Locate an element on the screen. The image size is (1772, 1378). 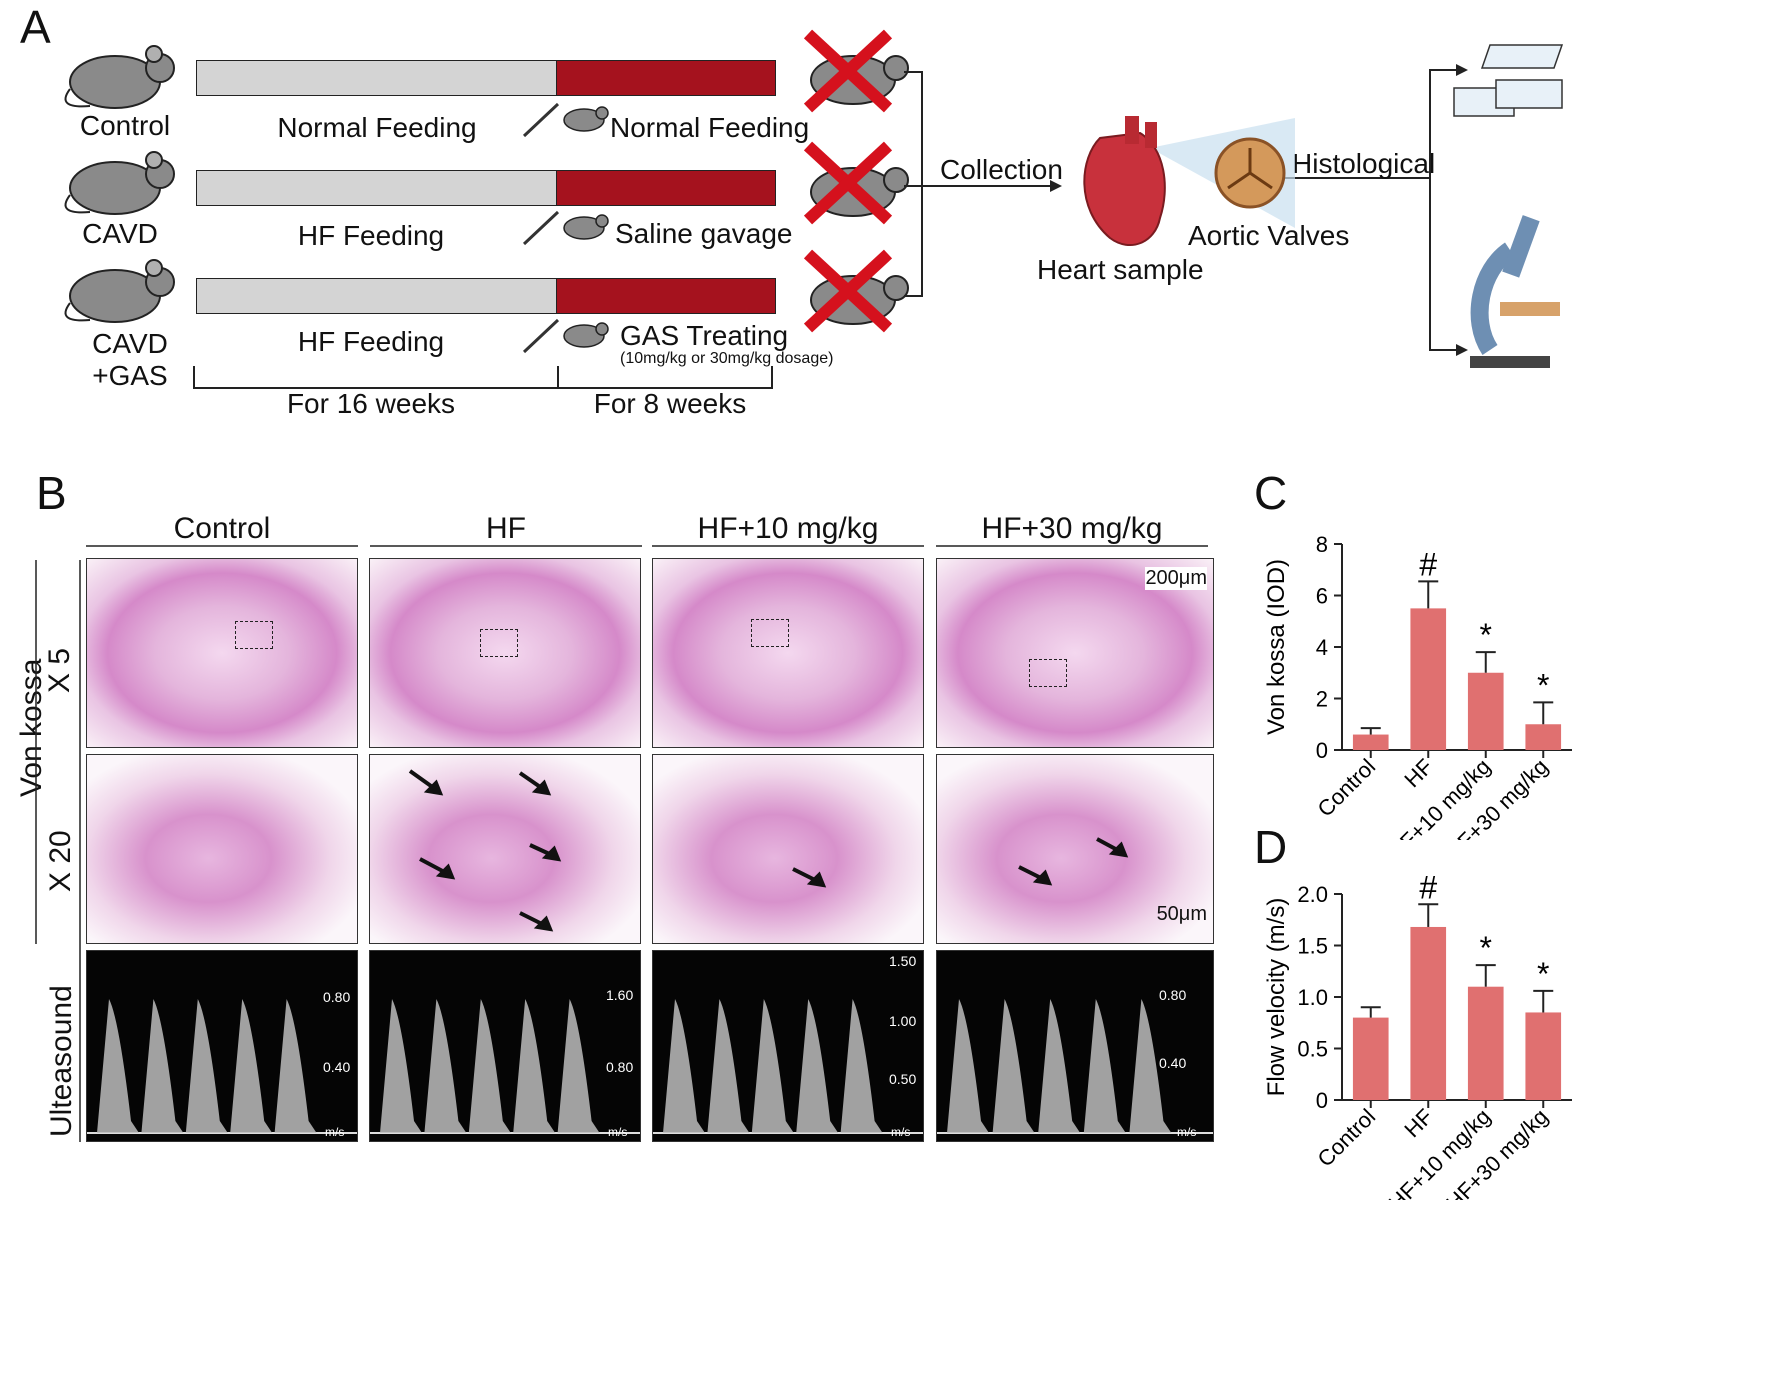
ultrasound-control: 0.80 0.40 m/s is located at coordinates (222, 1046).